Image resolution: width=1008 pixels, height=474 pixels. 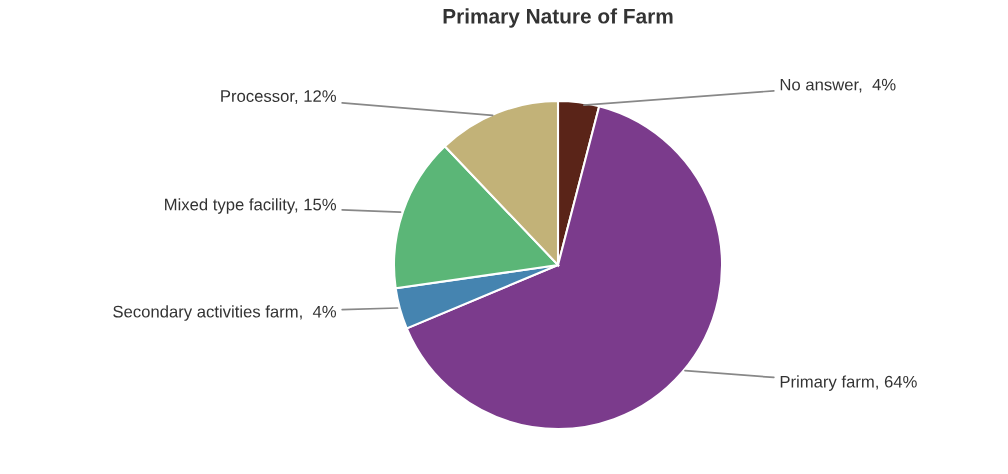 I want to click on slice-label: Primary farm, 64%, so click(x=848, y=383).